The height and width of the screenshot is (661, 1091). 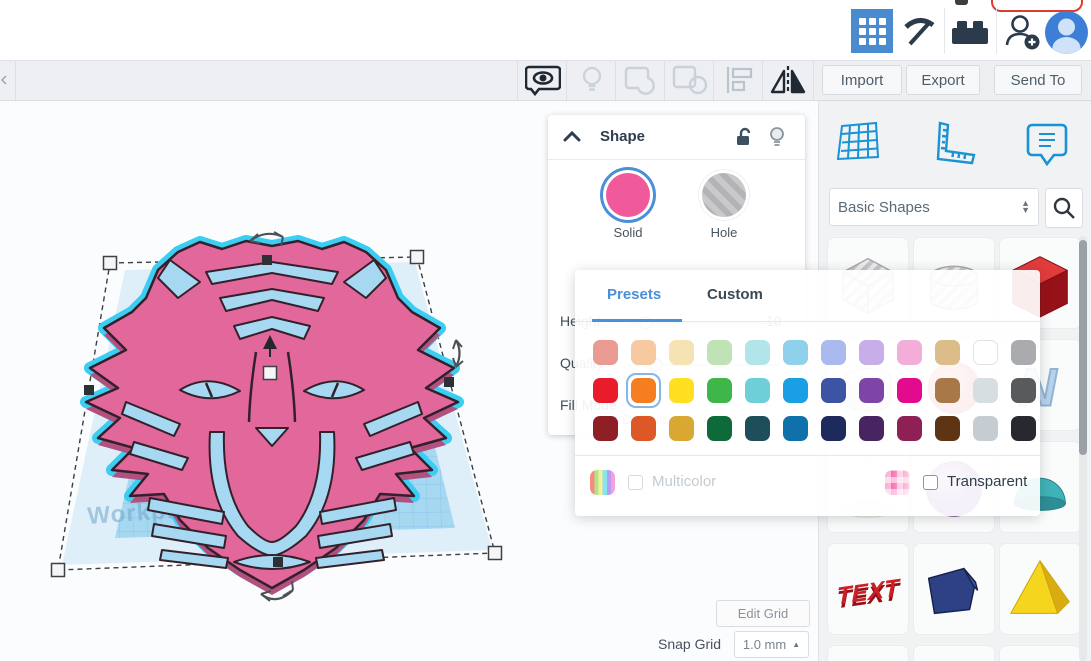 I want to click on grid-view-icon, so click(x=872, y=31).